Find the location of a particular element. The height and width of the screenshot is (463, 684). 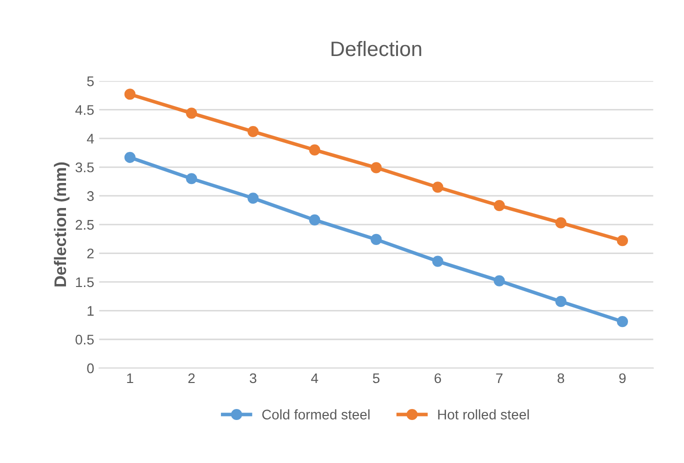

legend-label: Cold formed steel is located at coordinates (316, 414).